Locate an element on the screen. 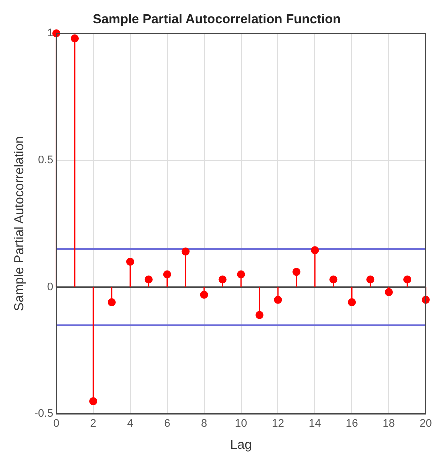 The image size is (444, 465). x-axis-title: Lag is located at coordinates (241, 444).